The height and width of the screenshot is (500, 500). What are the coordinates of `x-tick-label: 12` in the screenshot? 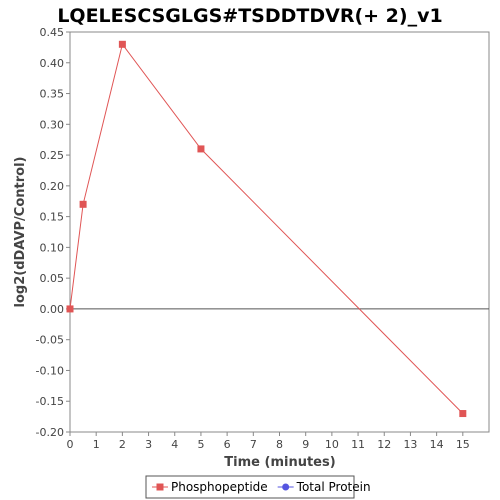 It's located at (384, 444).